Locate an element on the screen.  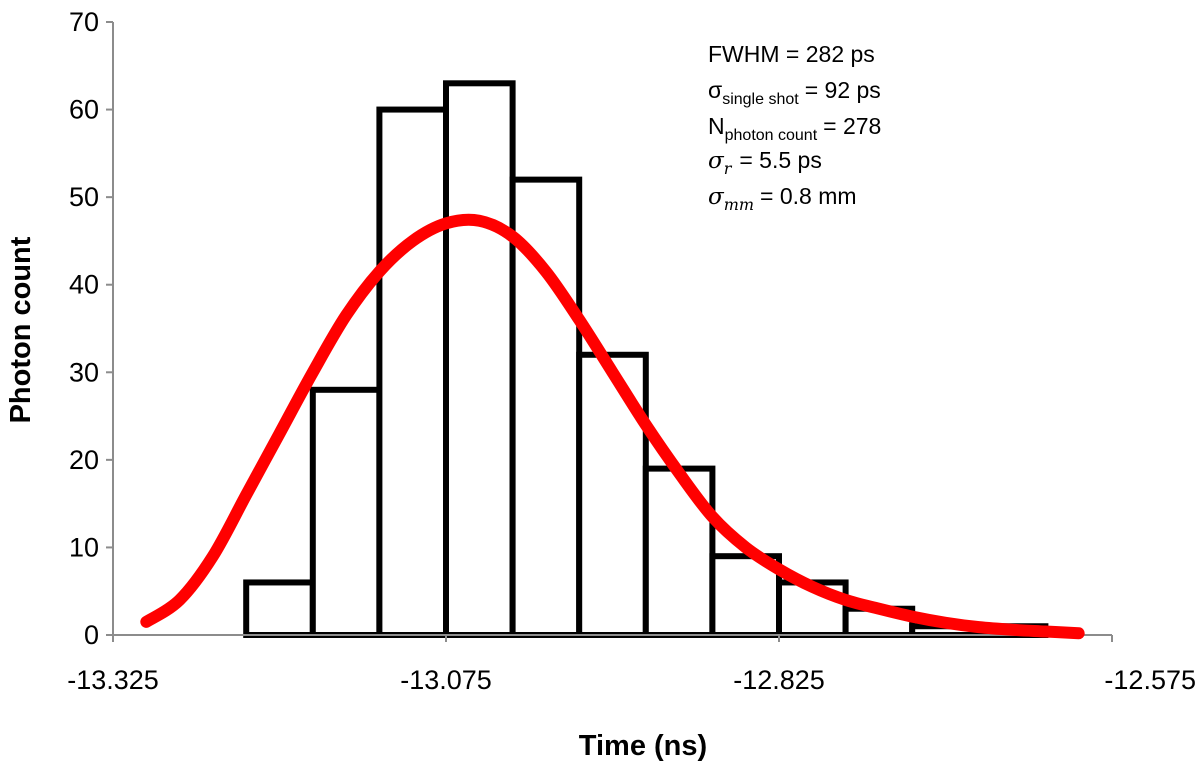
sigma-r-label: σr = 5.5 ps is located at coordinates (765, 162).